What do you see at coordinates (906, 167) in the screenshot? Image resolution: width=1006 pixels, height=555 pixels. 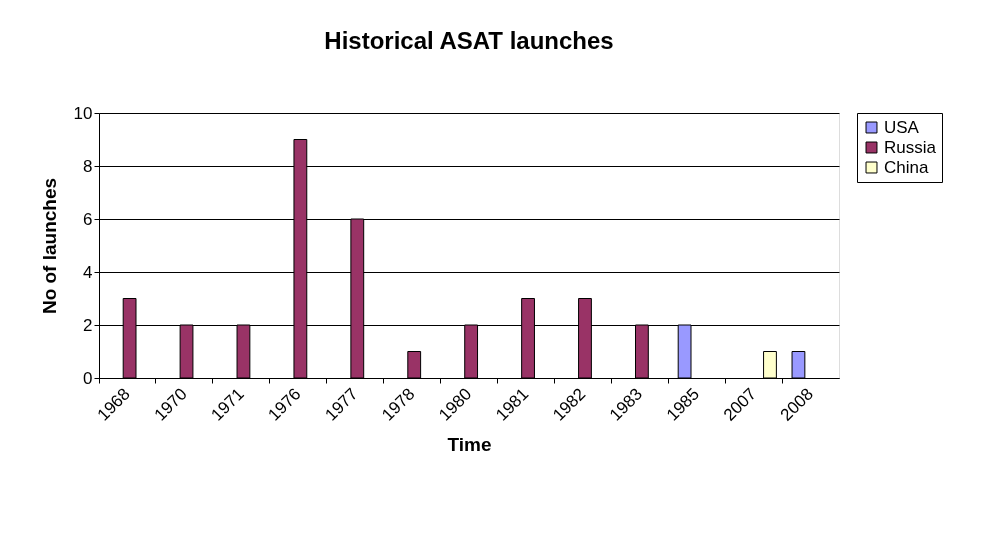 I see `legend-label: China` at bounding box center [906, 167].